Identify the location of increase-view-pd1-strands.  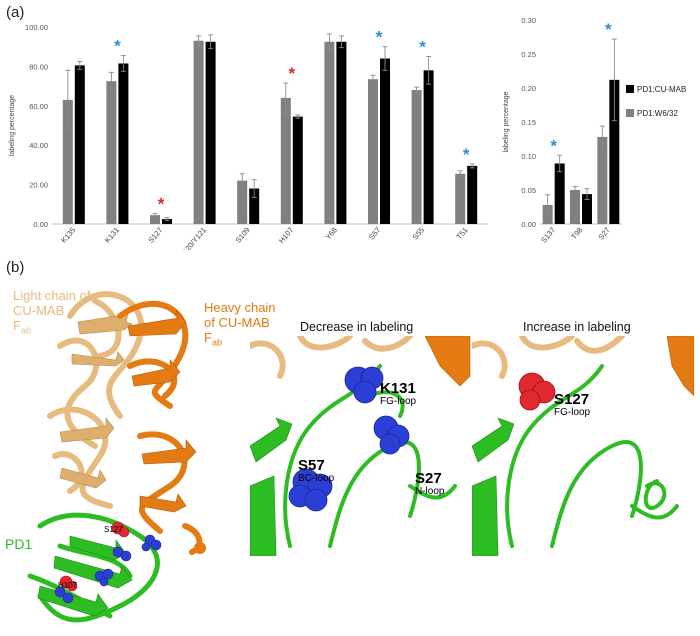
(493, 486).